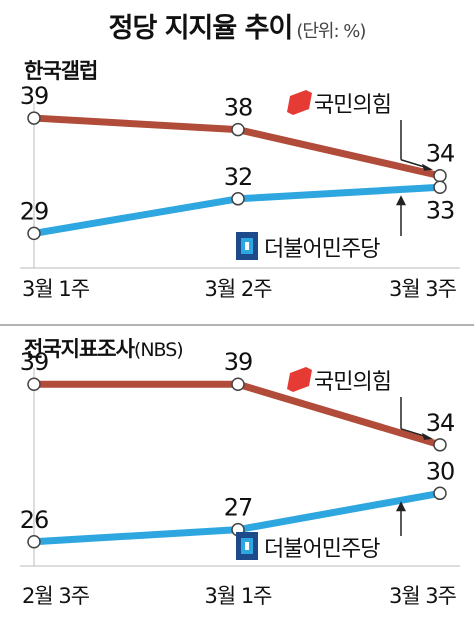 The image size is (474, 626). Describe the element at coordinates (158, 350) in the screenshot. I see `panel-title-source: (NBS)` at that location.